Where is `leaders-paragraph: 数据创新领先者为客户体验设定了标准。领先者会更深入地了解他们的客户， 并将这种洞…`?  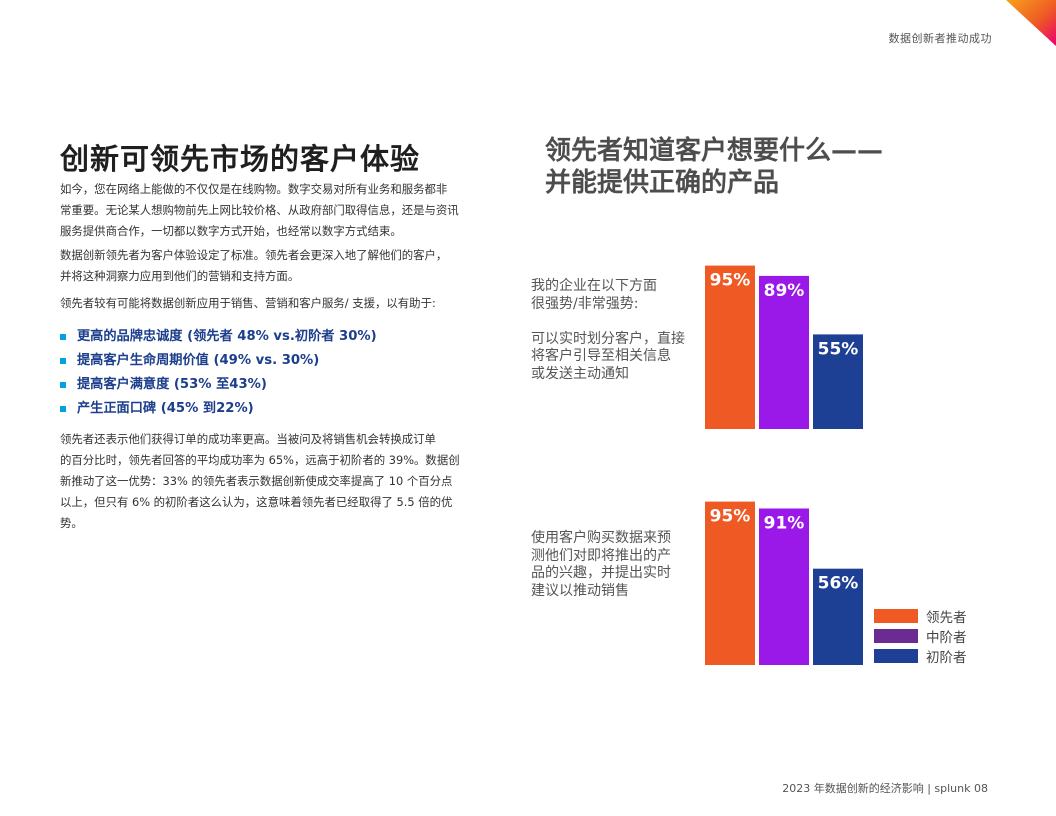
leaders-paragraph: 数据创新领先者为客户体验设定了标准。领先者会更深入地了解他们的客户， 并将这种洞… is located at coordinates (275, 266).